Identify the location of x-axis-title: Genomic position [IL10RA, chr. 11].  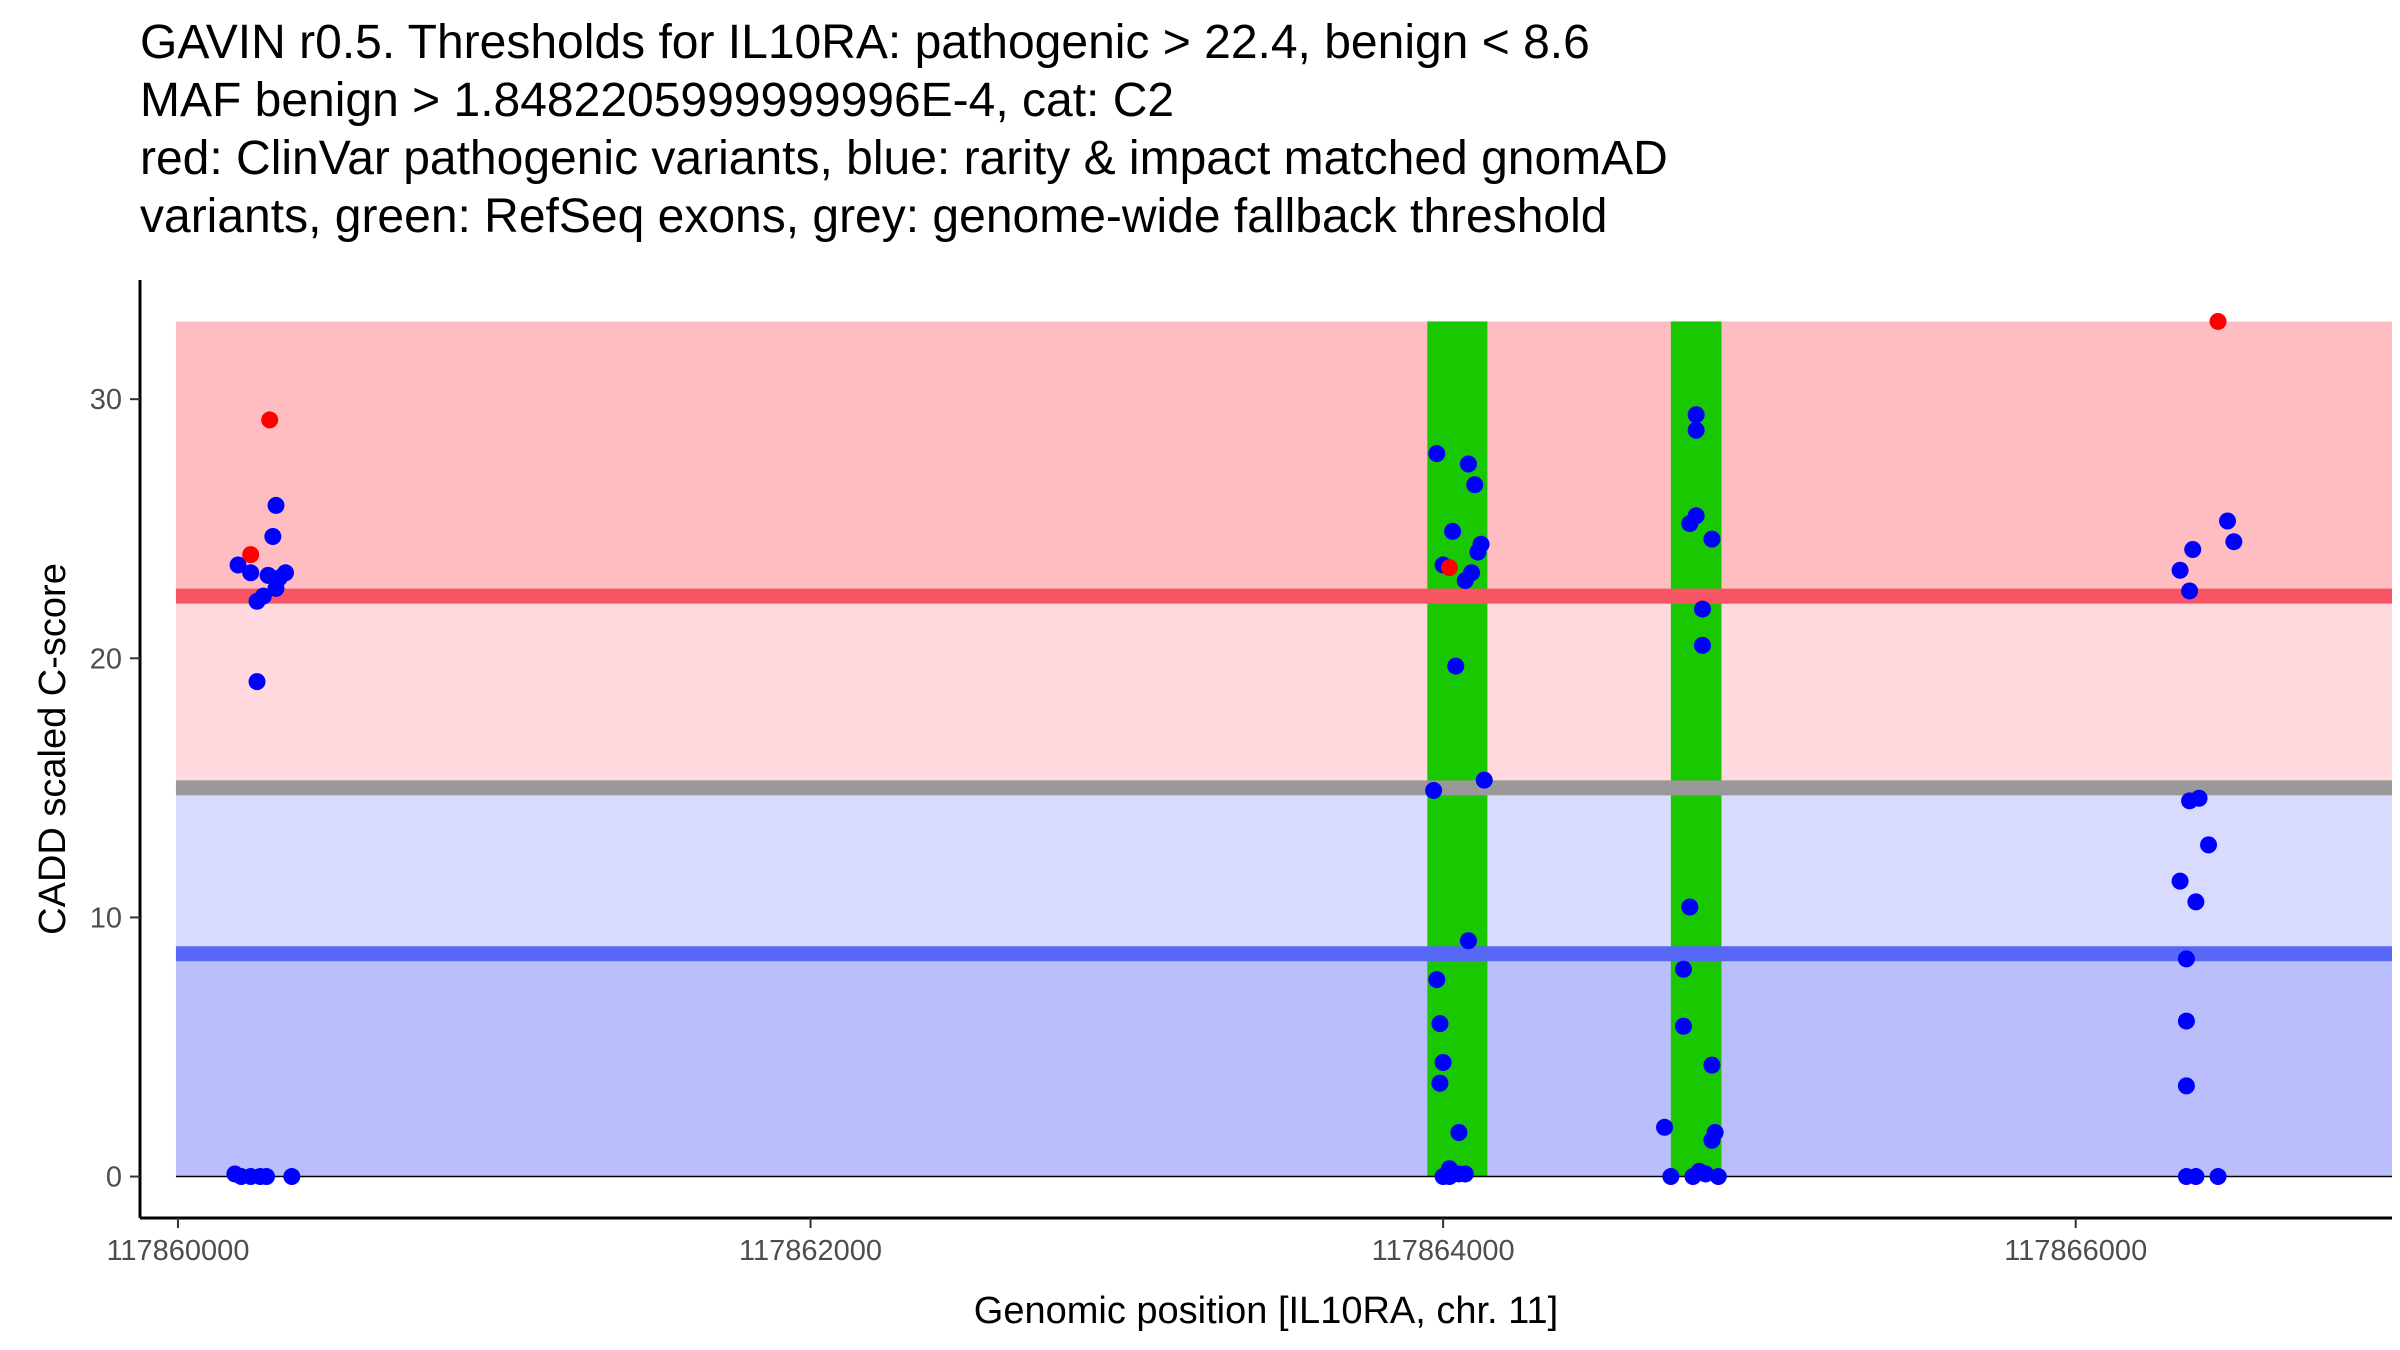
(1266, 1311).